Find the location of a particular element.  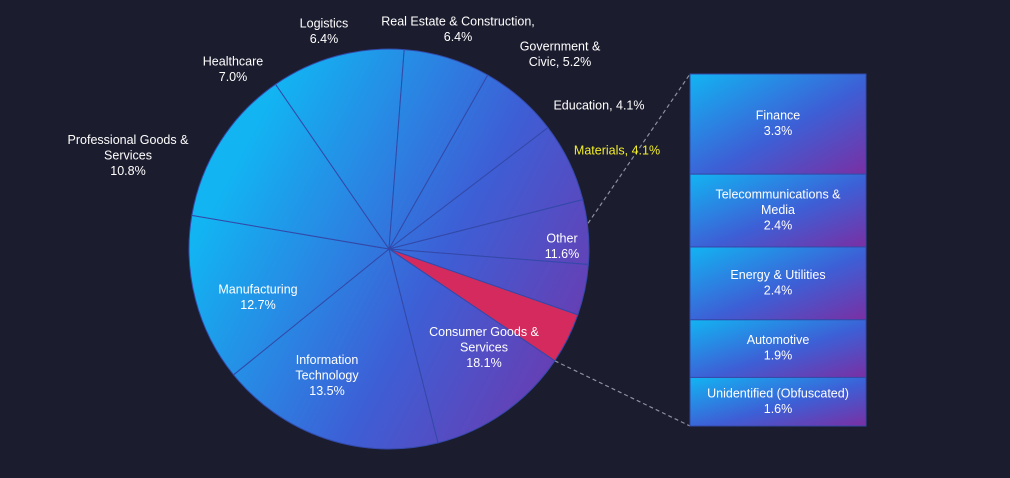

pie-label-information-technology-line-1: Information is located at coordinates (327, 360).